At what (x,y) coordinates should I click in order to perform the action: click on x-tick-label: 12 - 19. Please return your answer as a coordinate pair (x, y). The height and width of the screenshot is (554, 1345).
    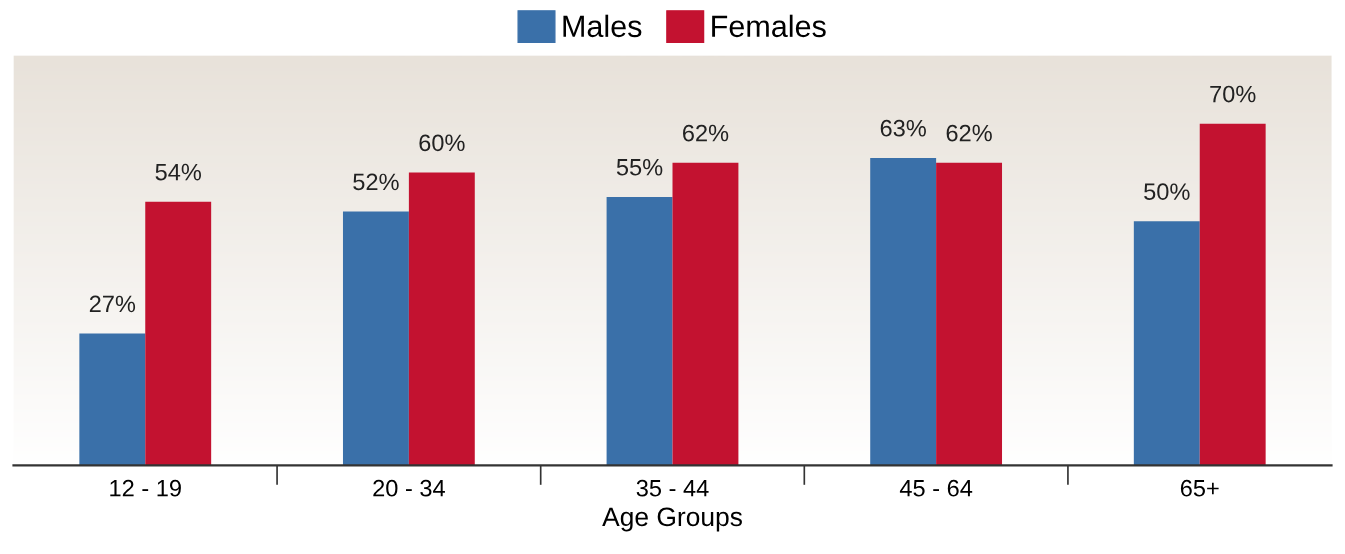
    Looking at the image, I should click on (145, 488).